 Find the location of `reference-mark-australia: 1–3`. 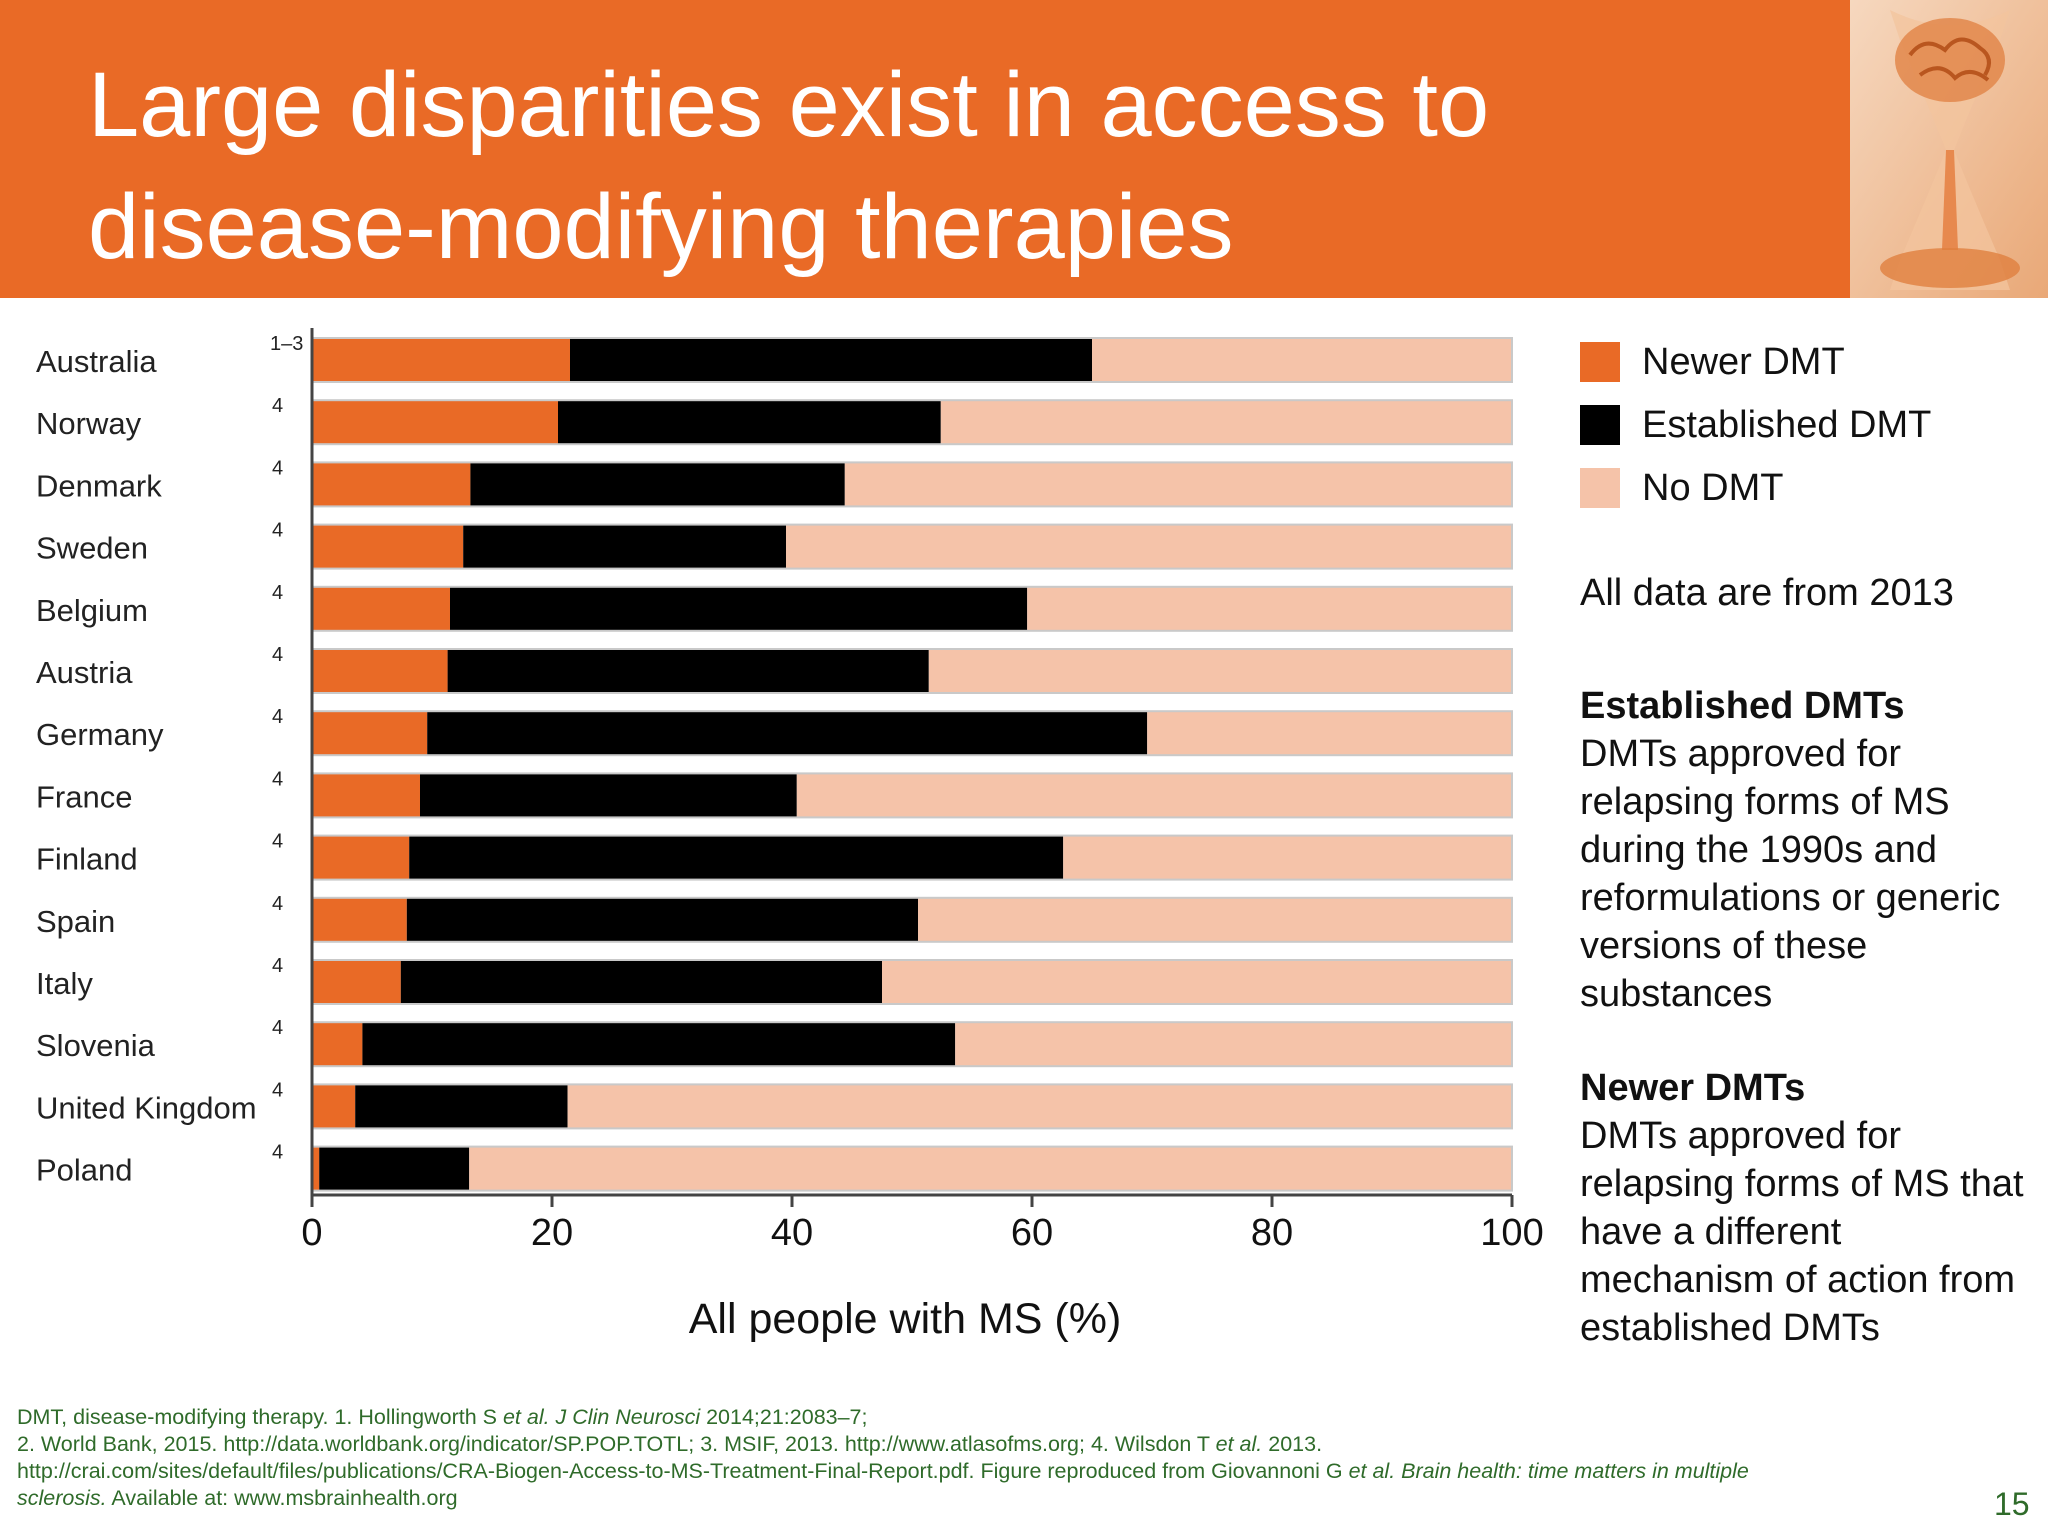

reference-mark-australia: 1–3 is located at coordinates (286, 344).